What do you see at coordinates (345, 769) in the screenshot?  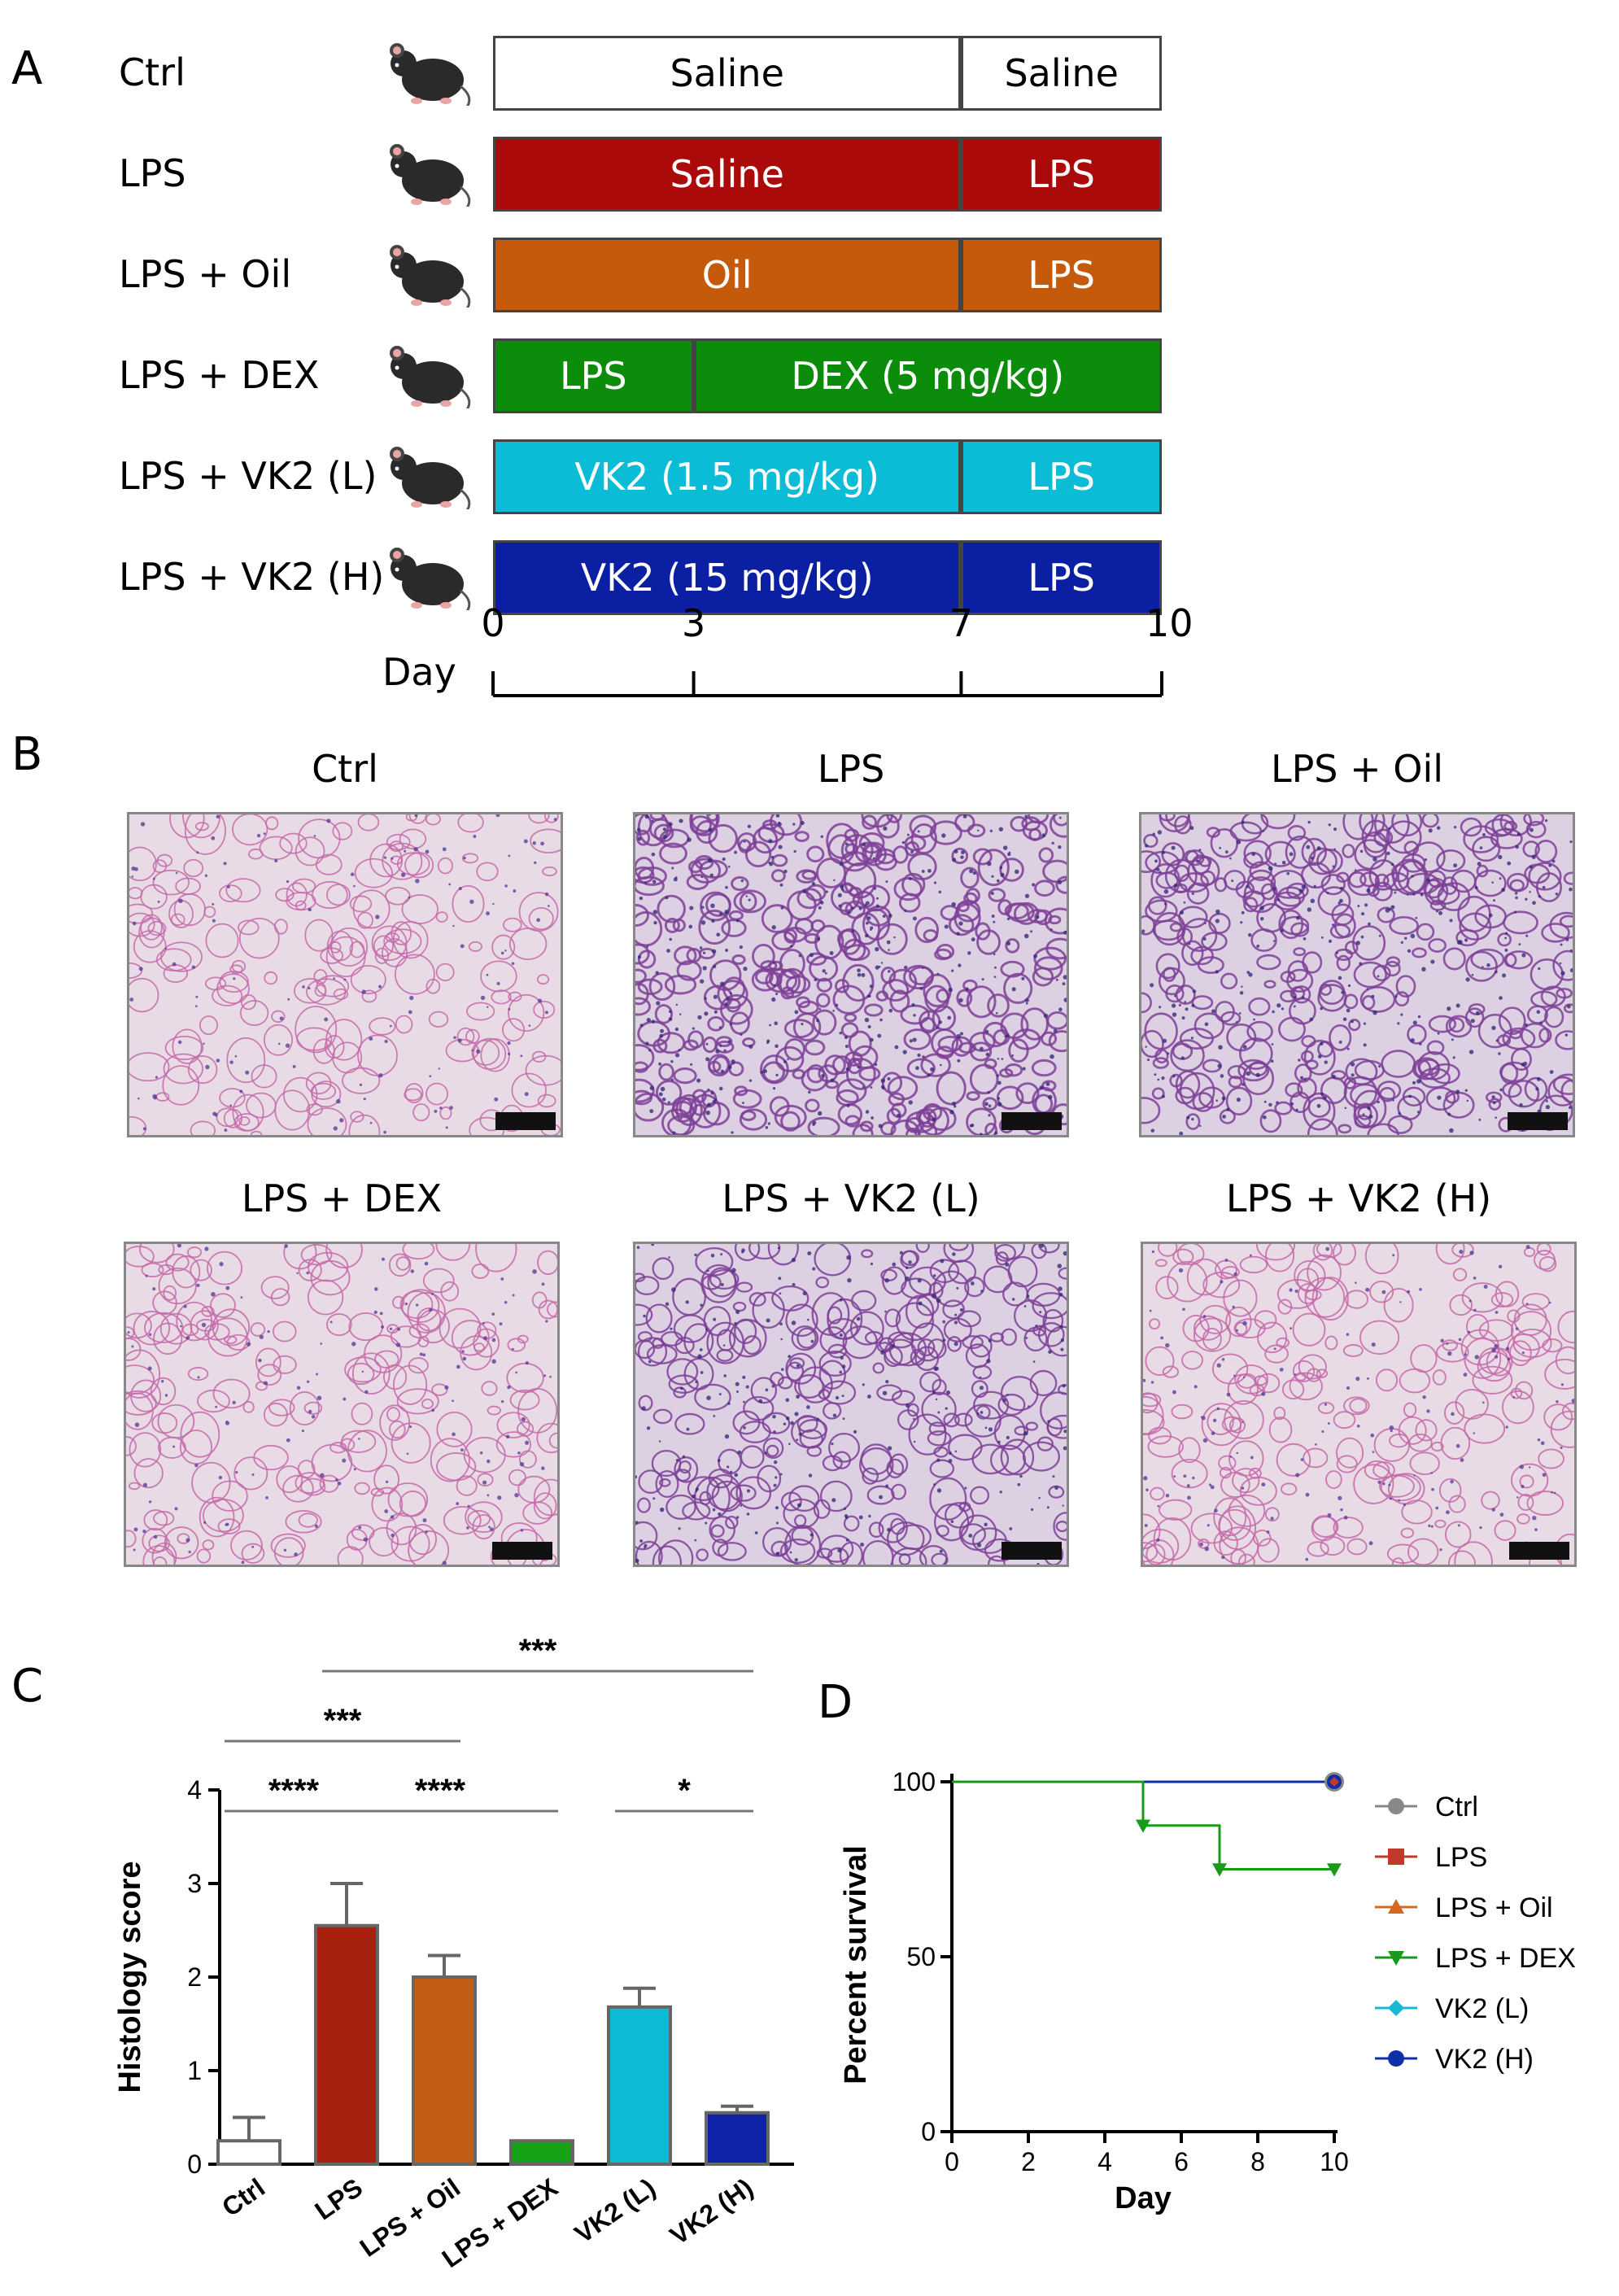 I see `histology-title: Ctrl` at bounding box center [345, 769].